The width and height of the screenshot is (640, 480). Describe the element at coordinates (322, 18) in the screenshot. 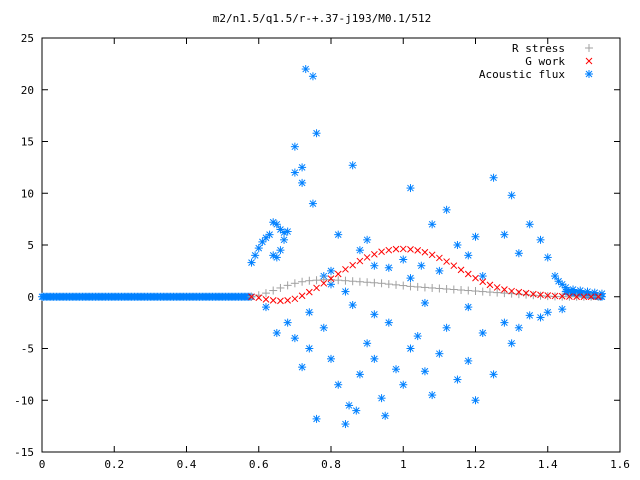

I see `chart-title: m2/n1.5/q1.5/r-+.37-j193/M0.1/512` at that location.